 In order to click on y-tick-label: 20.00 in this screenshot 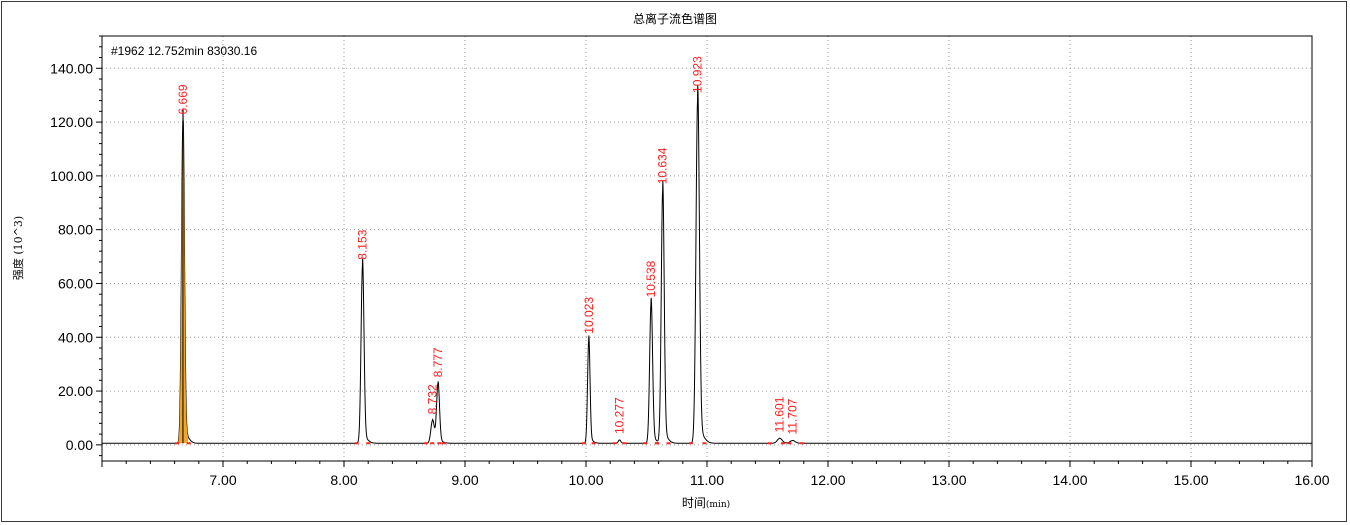, I will do `click(75, 391)`.